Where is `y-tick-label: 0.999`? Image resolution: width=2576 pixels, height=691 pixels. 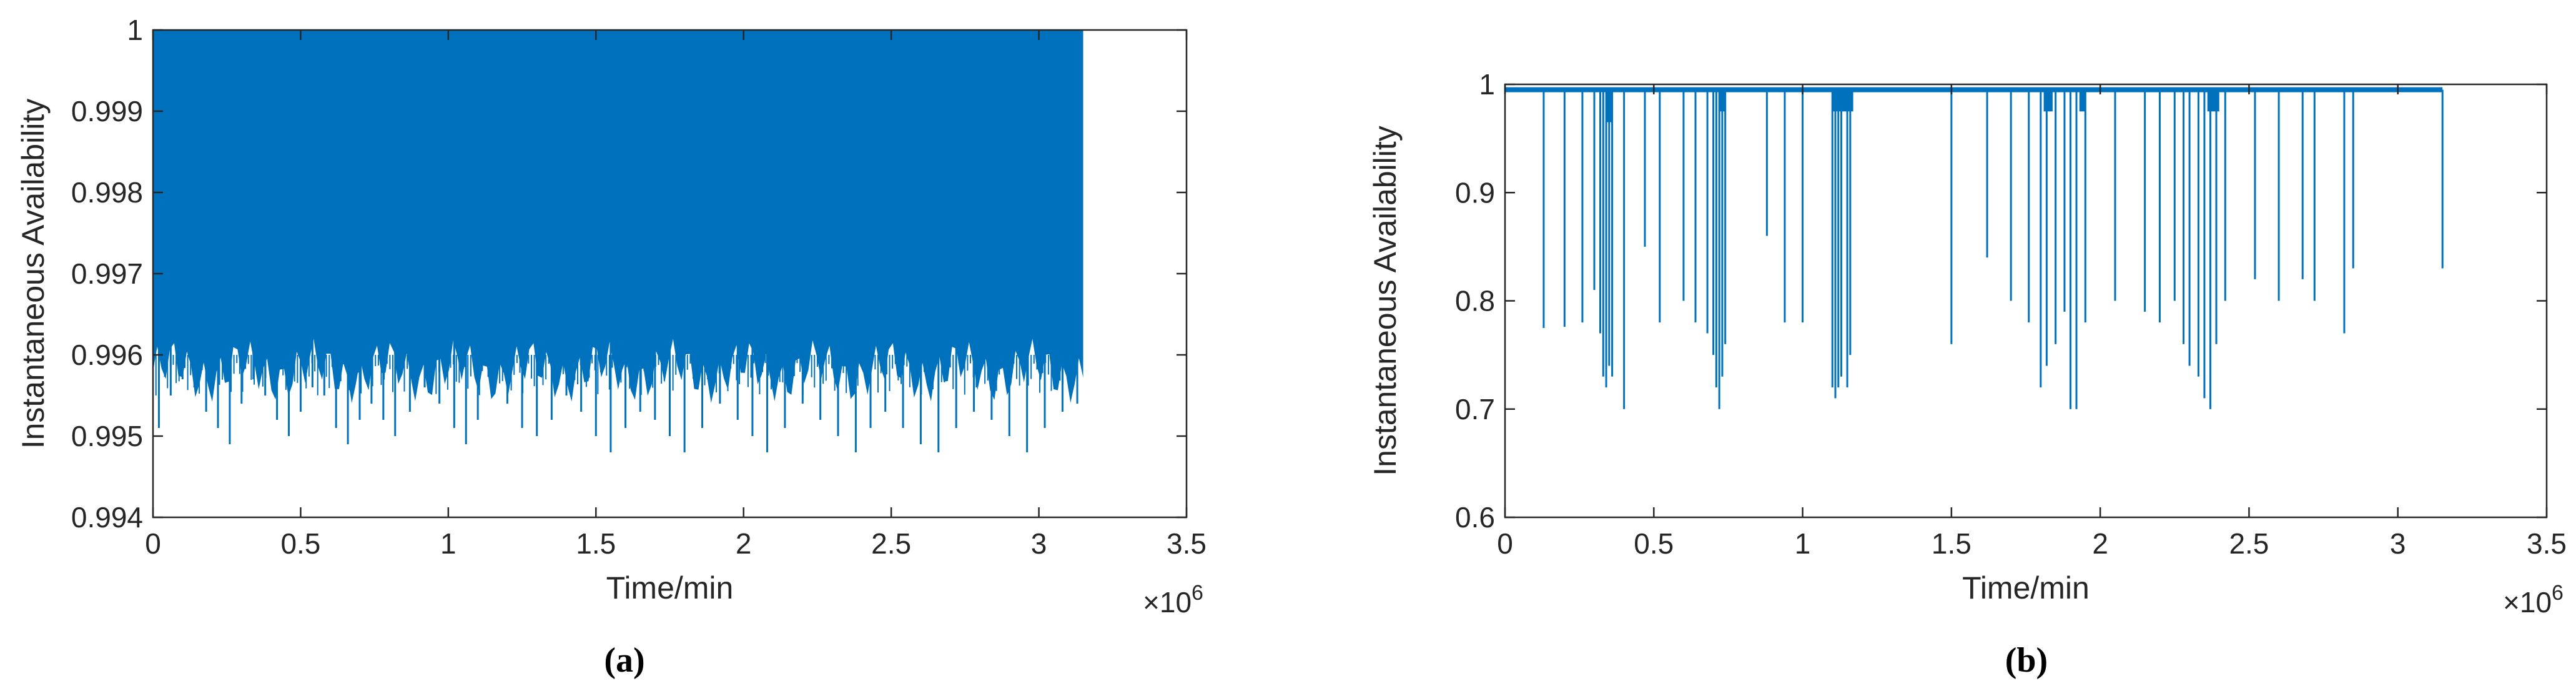 y-tick-label: 0.999 is located at coordinates (107, 111).